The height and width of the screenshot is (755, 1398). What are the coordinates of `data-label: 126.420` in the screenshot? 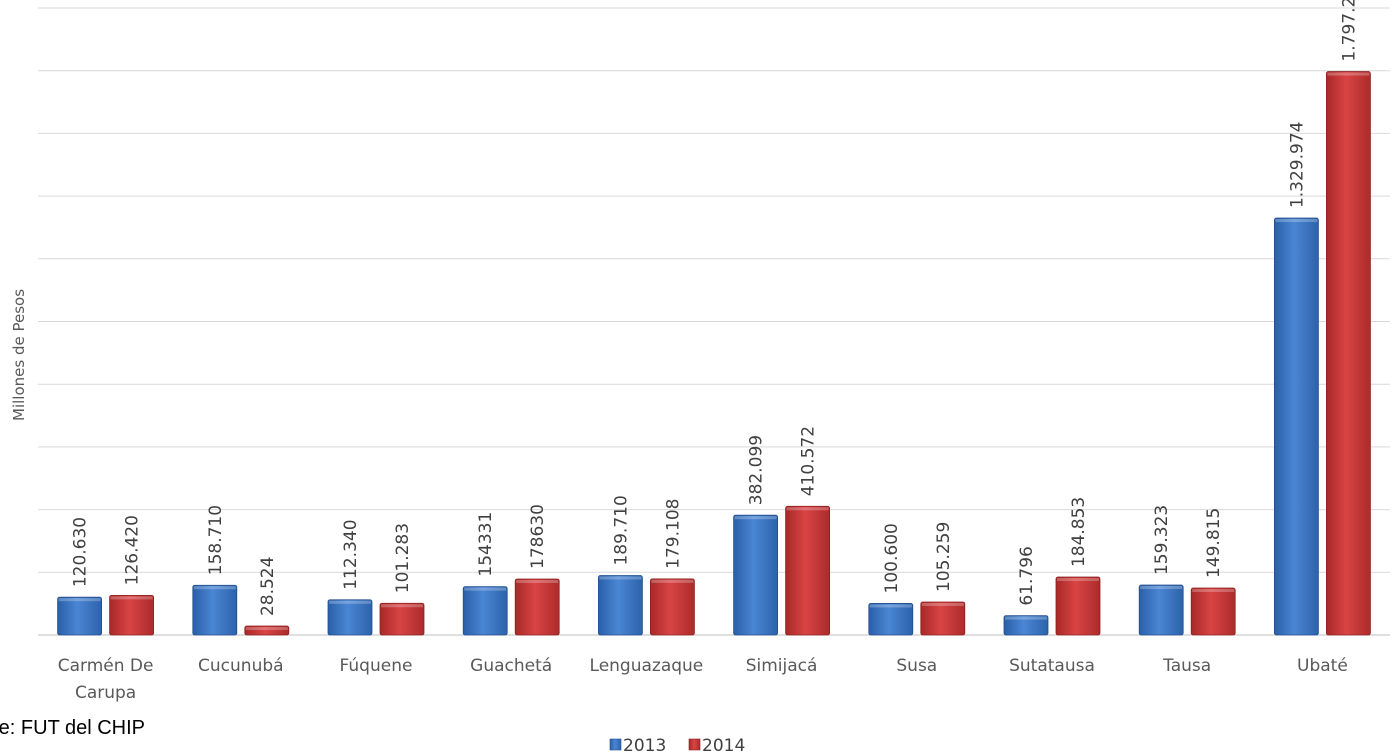 It's located at (133, 550).